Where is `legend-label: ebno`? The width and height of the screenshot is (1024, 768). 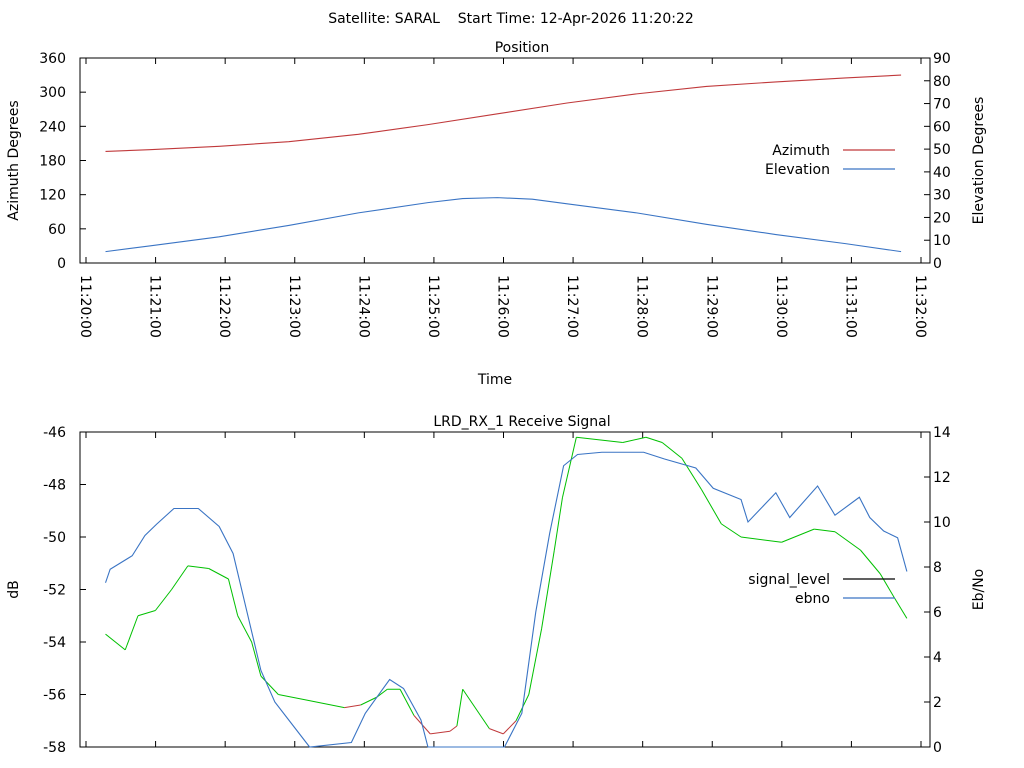
legend-label: ebno is located at coordinates (812, 599).